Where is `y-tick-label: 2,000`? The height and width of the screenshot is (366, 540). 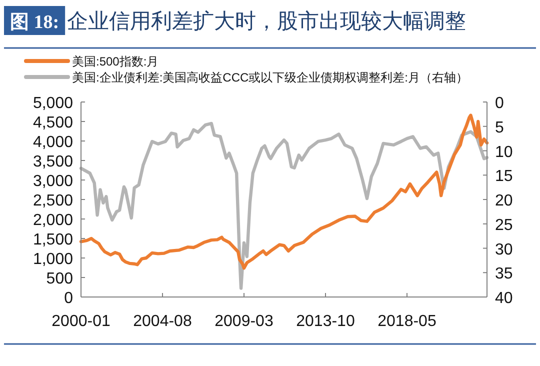
y-tick-label: 2,000 is located at coordinates (53, 220).